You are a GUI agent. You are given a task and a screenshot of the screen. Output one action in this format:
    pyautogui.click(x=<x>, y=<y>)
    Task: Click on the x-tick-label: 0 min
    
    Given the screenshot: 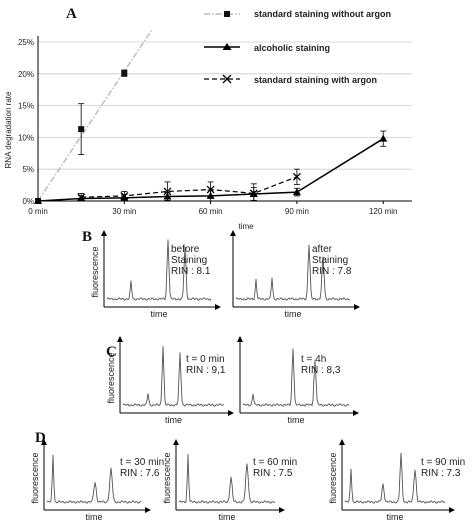 What is the action you would take?
    pyautogui.click(x=38, y=211)
    